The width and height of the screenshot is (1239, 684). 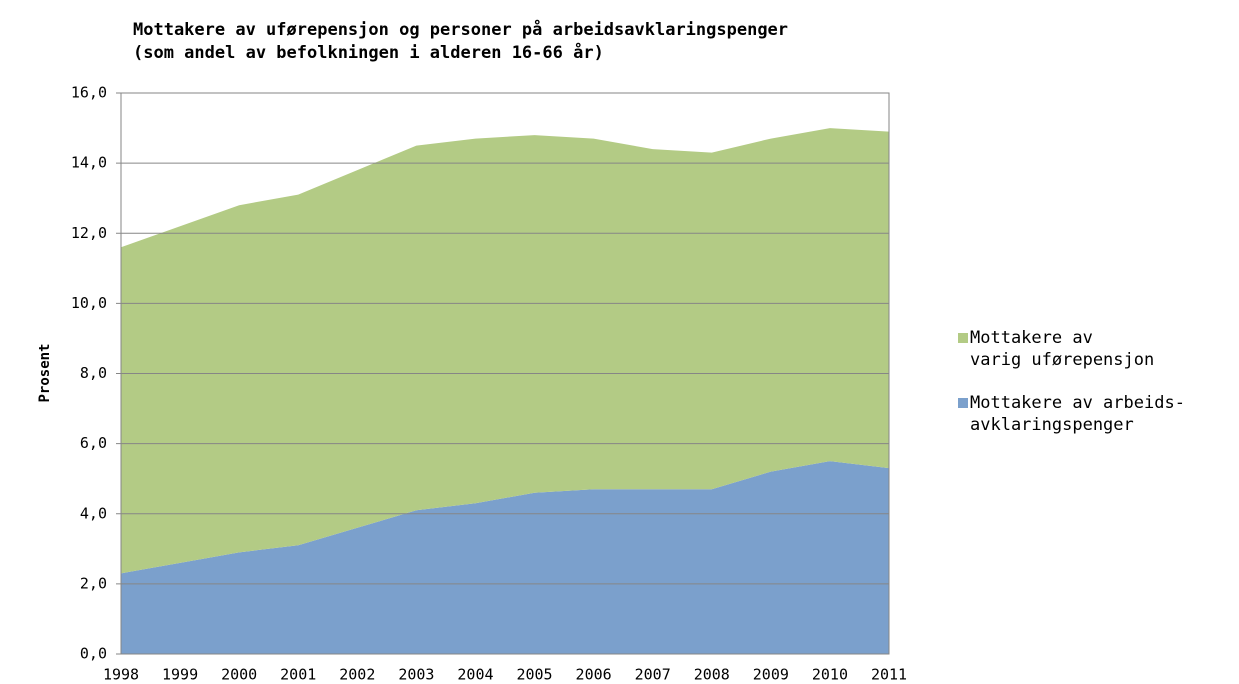 I want to click on legend-label: Mottakere av arbeids- avklaringspenger, so click(x=1077, y=414).